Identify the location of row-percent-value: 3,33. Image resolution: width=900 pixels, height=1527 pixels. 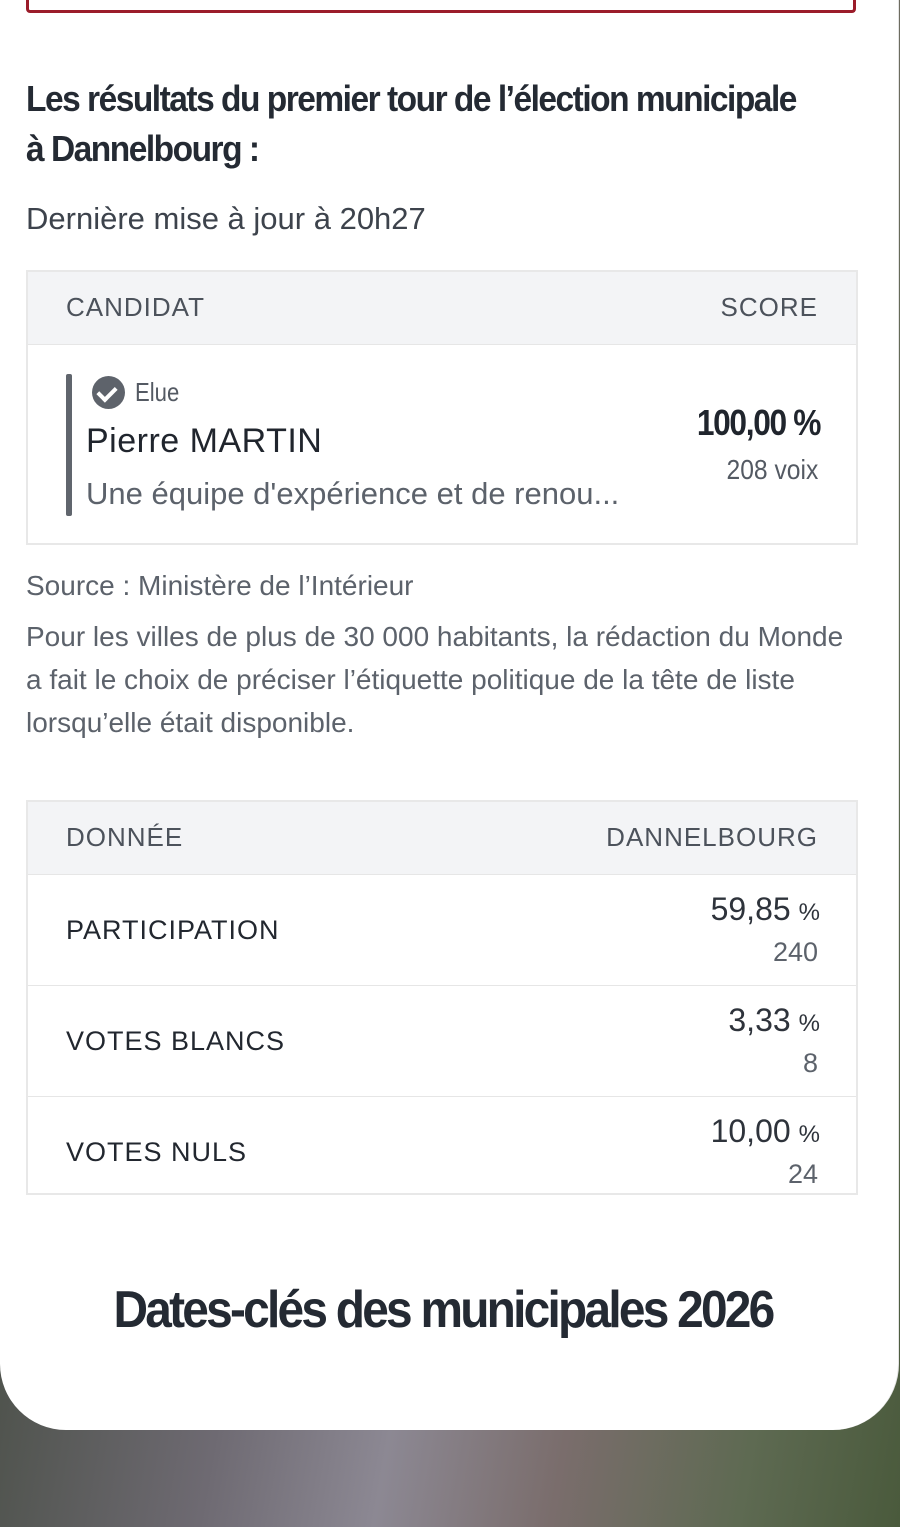
(759, 1020).